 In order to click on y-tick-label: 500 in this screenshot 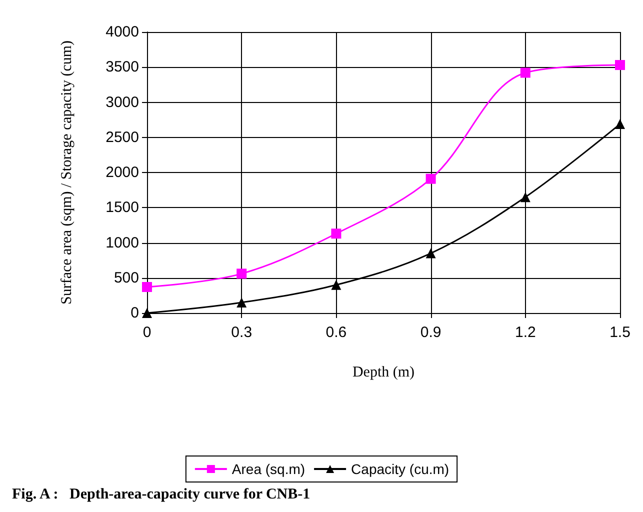, I will do `click(126, 277)`.